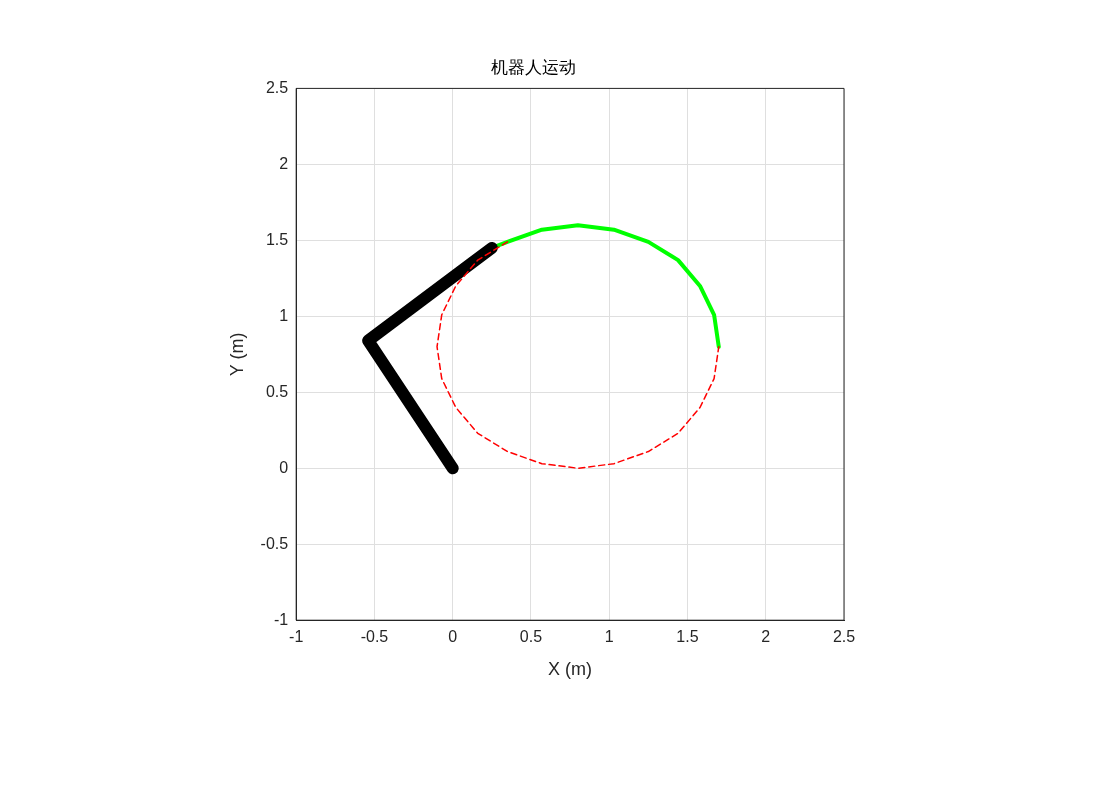  Describe the element at coordinates (570, 669) in the screenshot. I see `x-axis-title: X (m)` at that location.